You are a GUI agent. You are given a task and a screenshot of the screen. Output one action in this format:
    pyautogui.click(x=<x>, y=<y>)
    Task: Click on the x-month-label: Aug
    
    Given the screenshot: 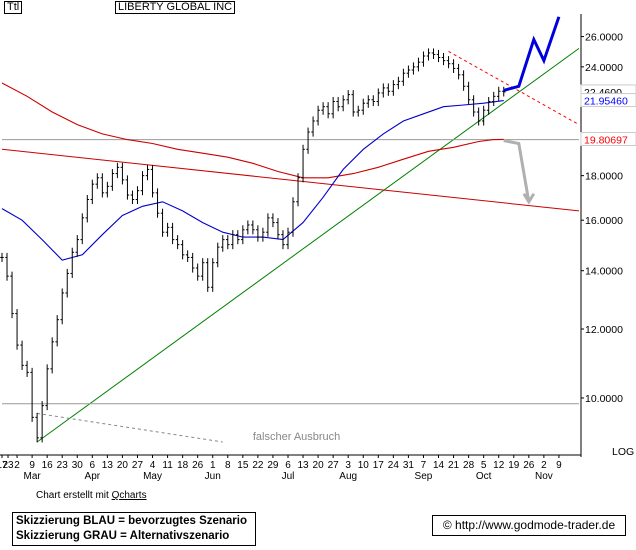 What is the action you would take?
    pyautogui.click(x=348, y=476)
    